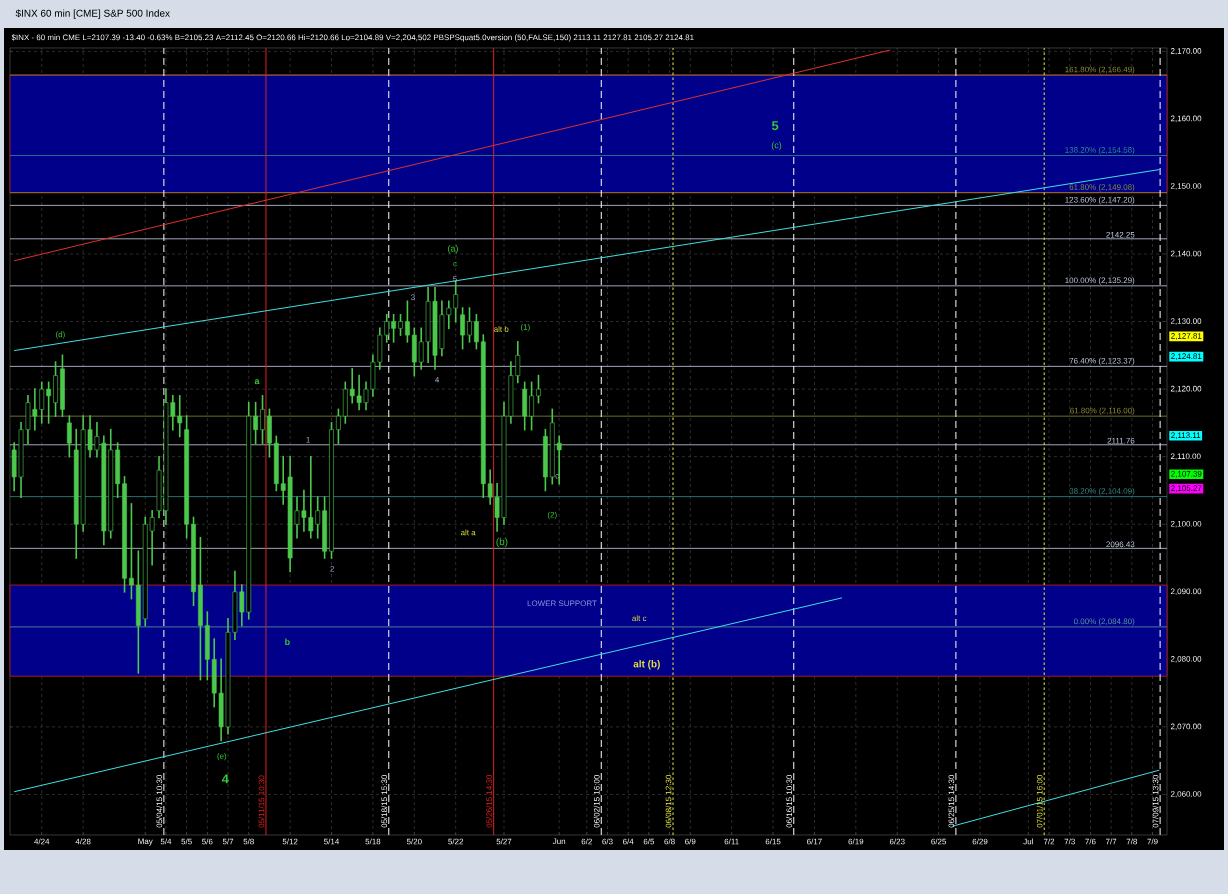 The height and width of the screenshot is (894, 1228). I want to click on annotation: (a), so click(453, 249).